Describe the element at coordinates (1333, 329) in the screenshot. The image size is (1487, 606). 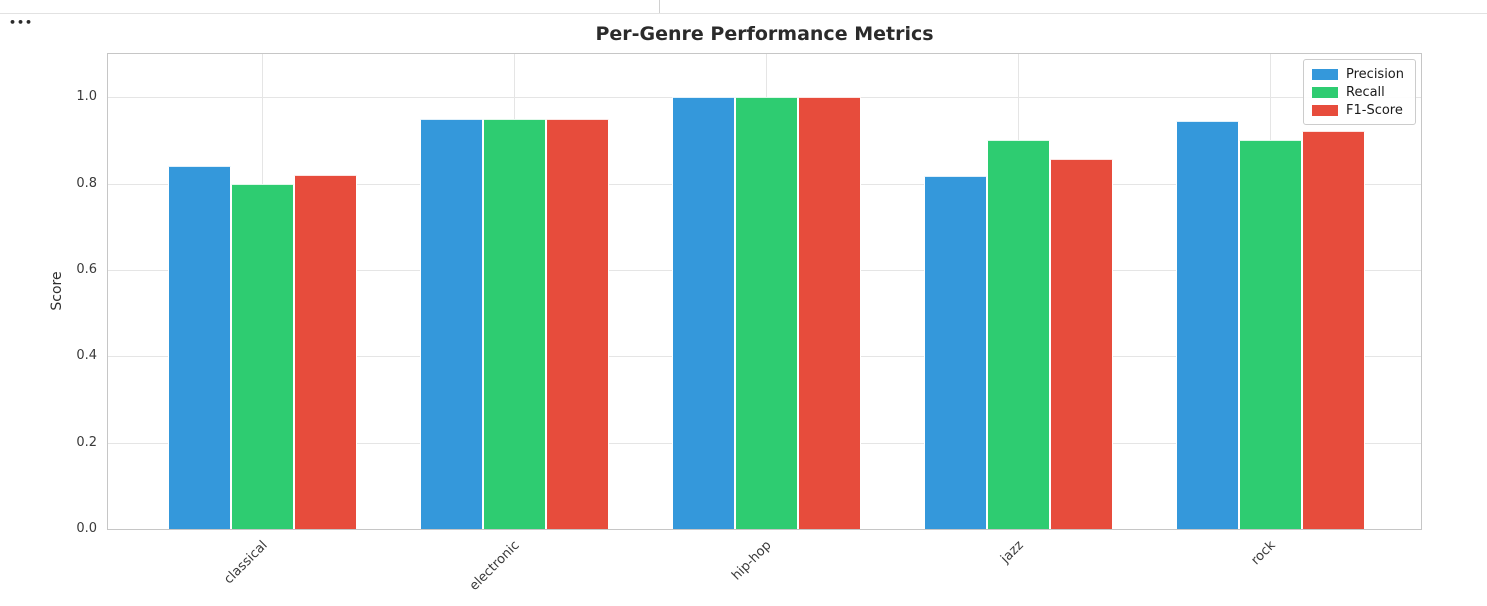
I see `bar-f1-score-rock` at that location.